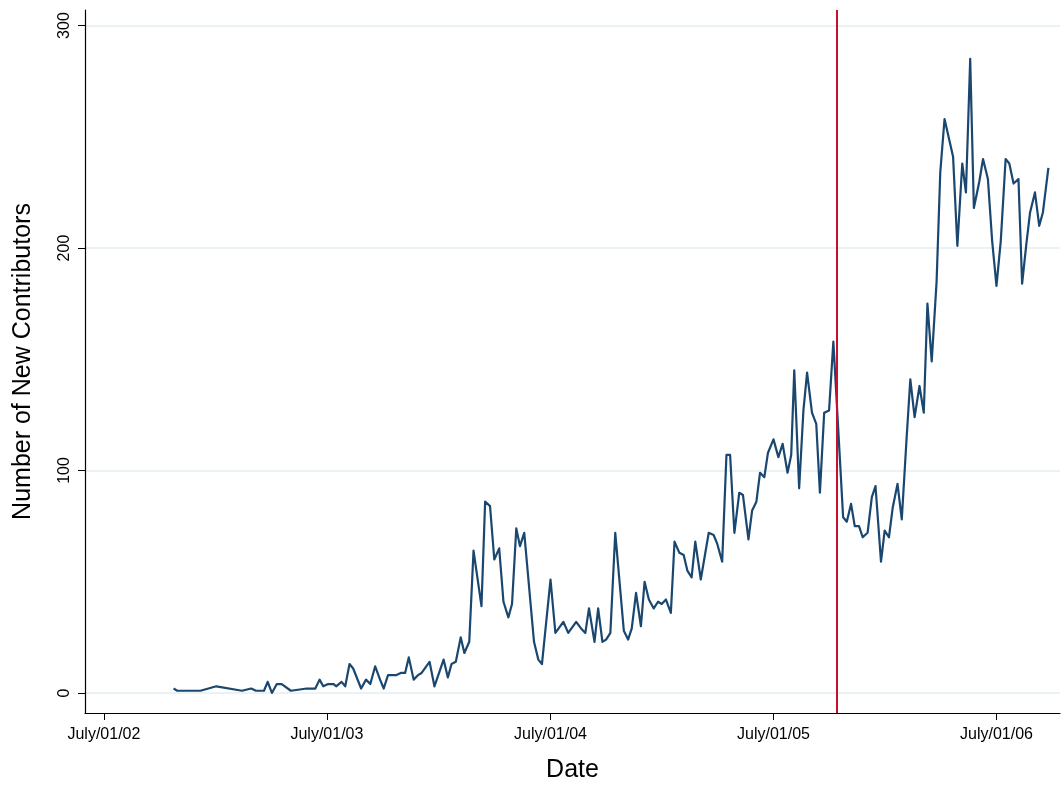 The image size is (1061, 787). Describe the element at coordinates (327, 733) in the screenshot. I see `x-tick-label: July/01/03` at that location.